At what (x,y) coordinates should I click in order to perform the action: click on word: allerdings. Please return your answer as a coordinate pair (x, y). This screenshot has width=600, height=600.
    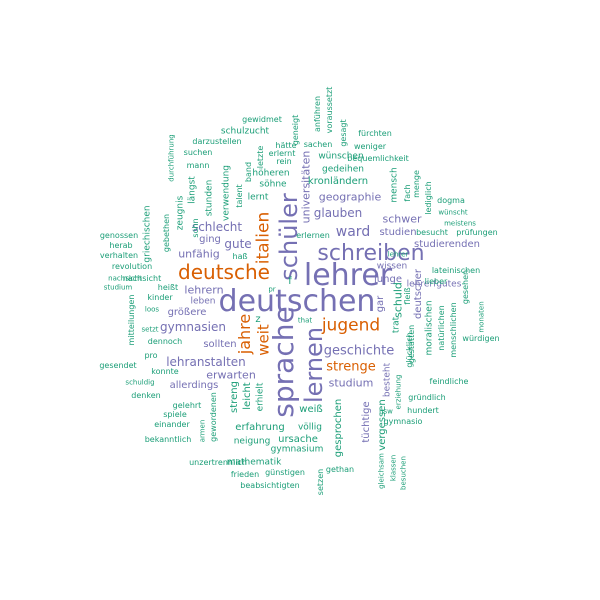
    Looking at the image, I should click on (194, 385).